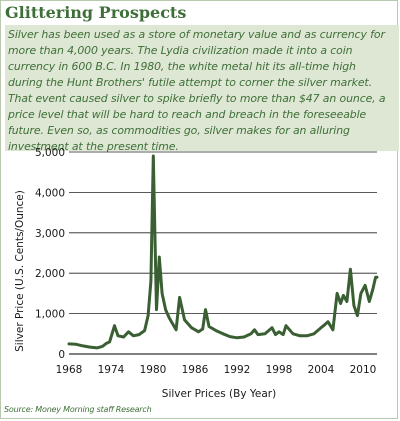 The image size is (400, 421). What do you see at coordinates (321, 370) in the screenshot?
I see `x-tick-label: 2004` at bounding box center [321, 370].